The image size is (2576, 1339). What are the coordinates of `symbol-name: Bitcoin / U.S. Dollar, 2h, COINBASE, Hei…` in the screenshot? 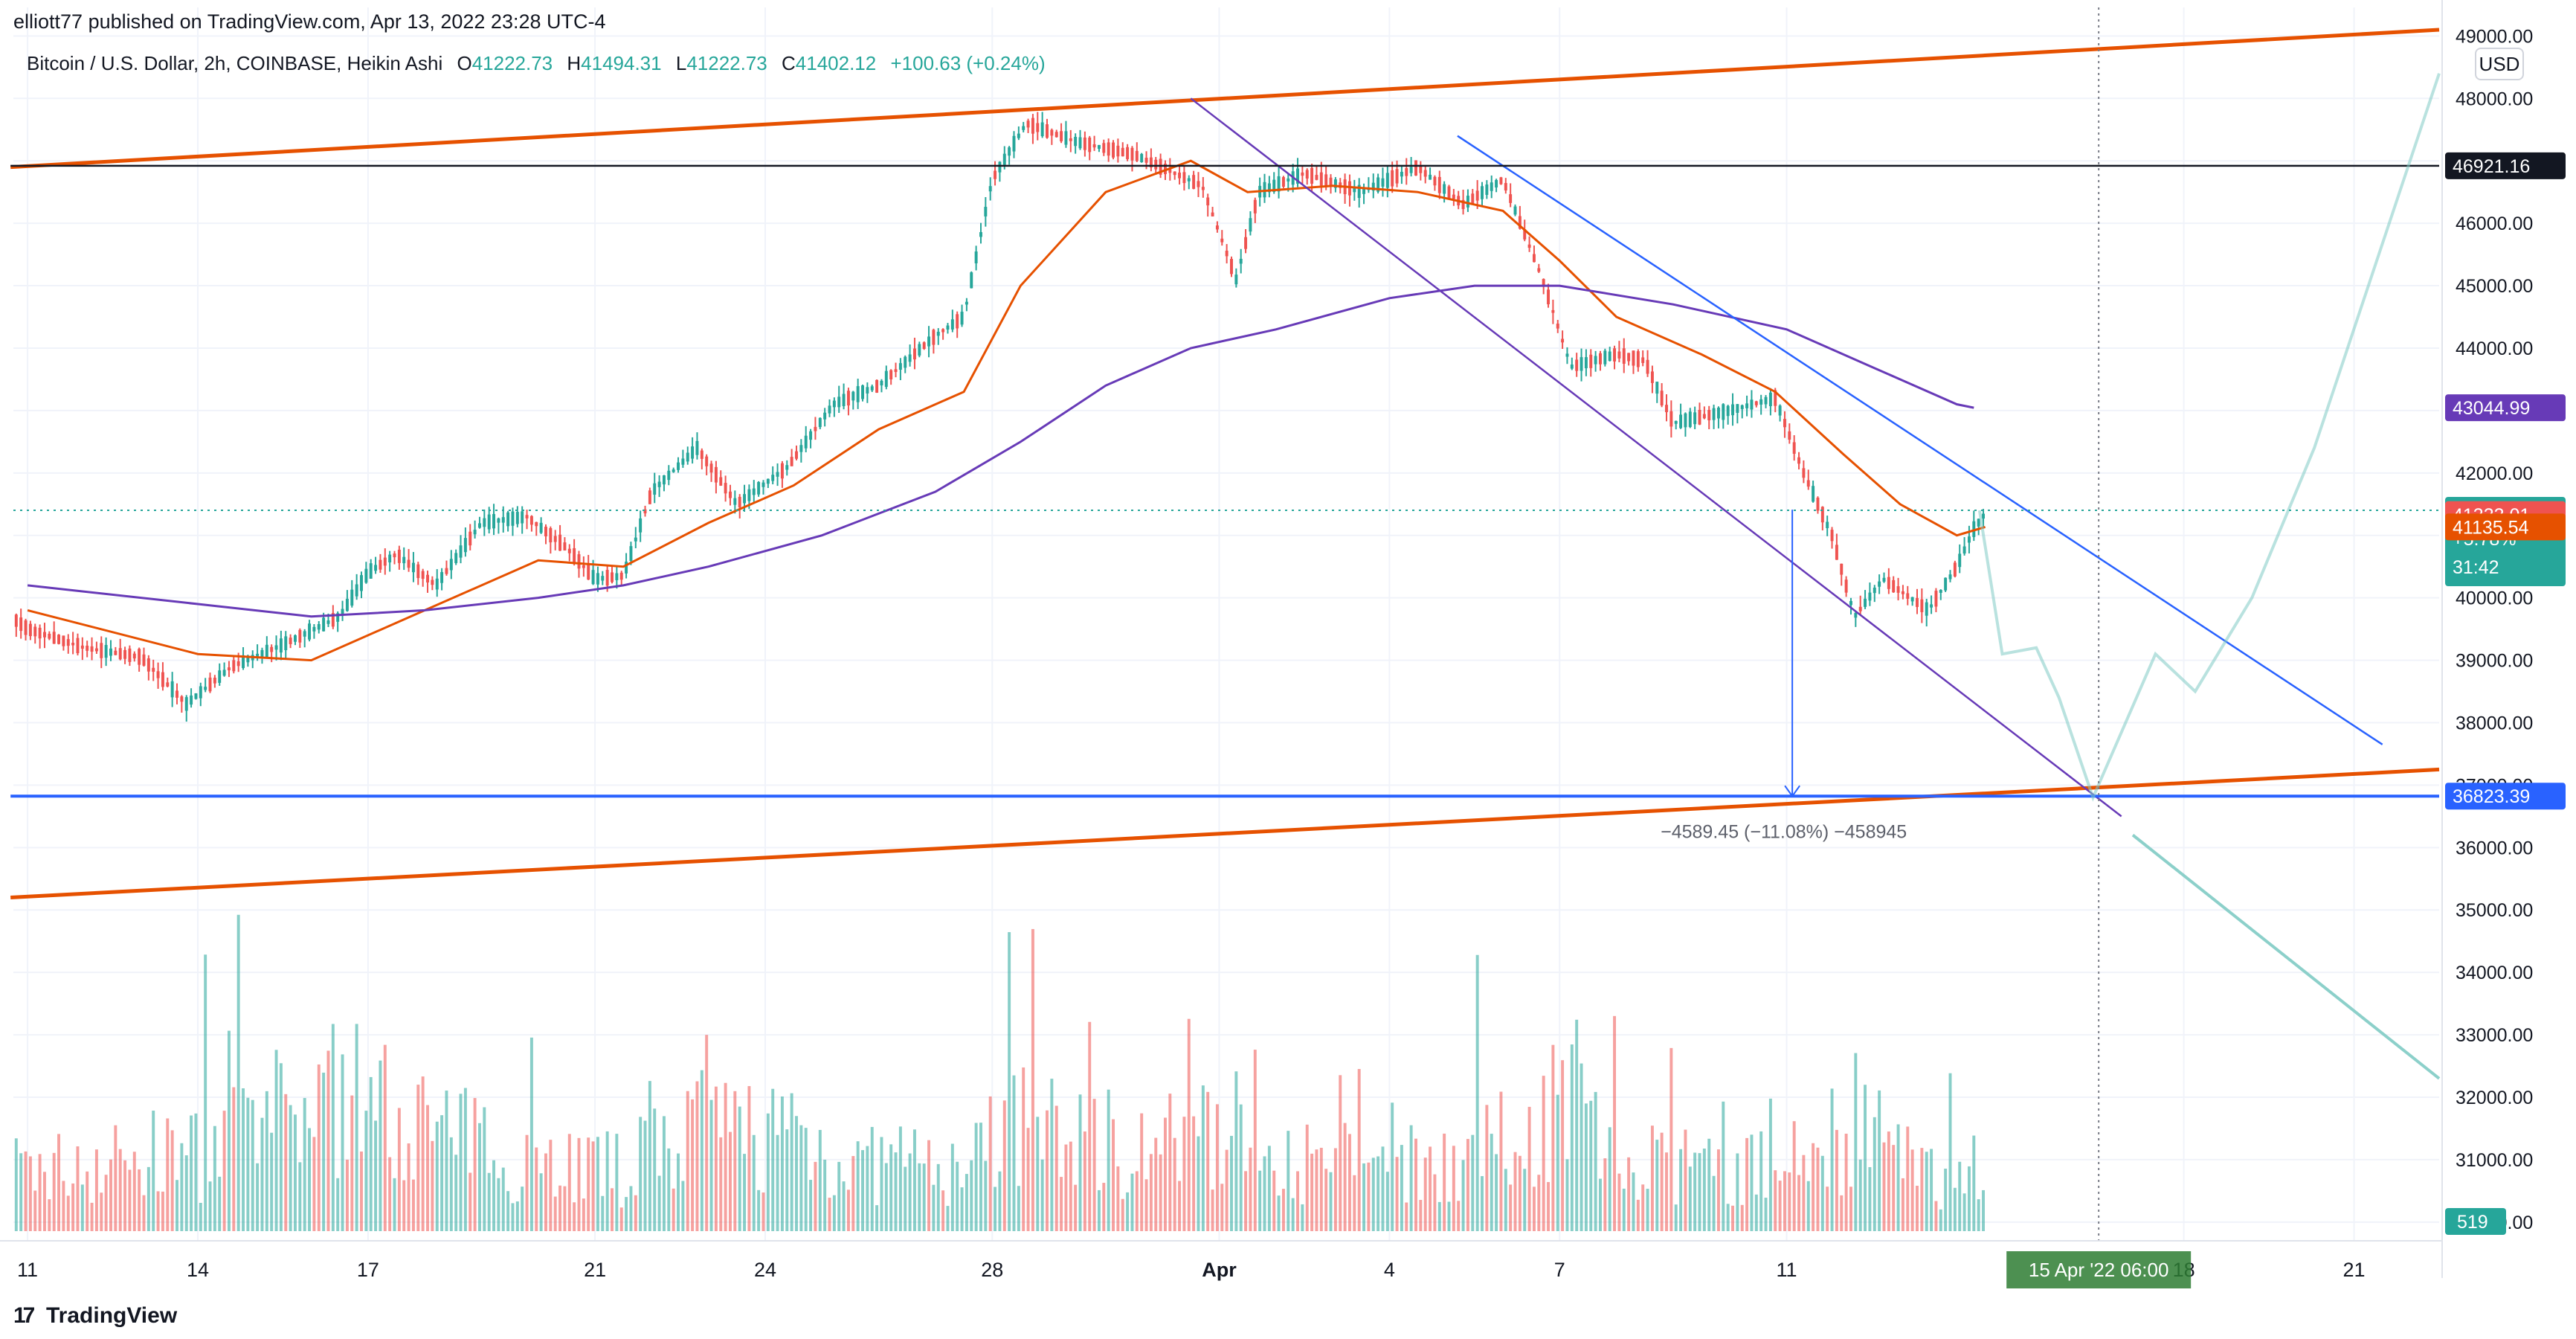 It's located at (235, 63).